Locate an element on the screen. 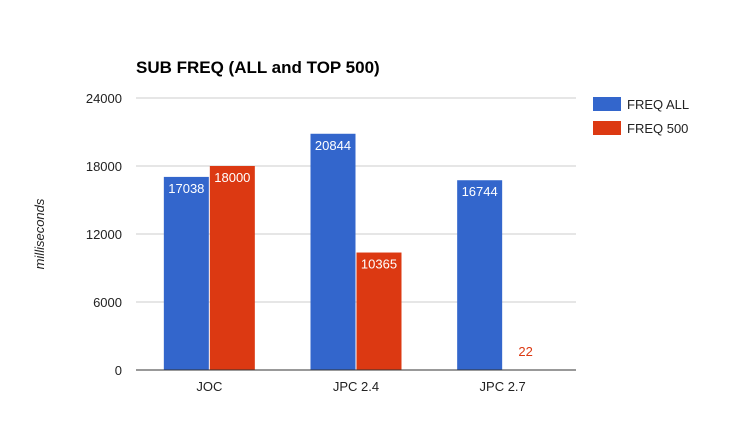 The image size is (730, 435). data-label: 20844 is located at coordinates (333, 145).